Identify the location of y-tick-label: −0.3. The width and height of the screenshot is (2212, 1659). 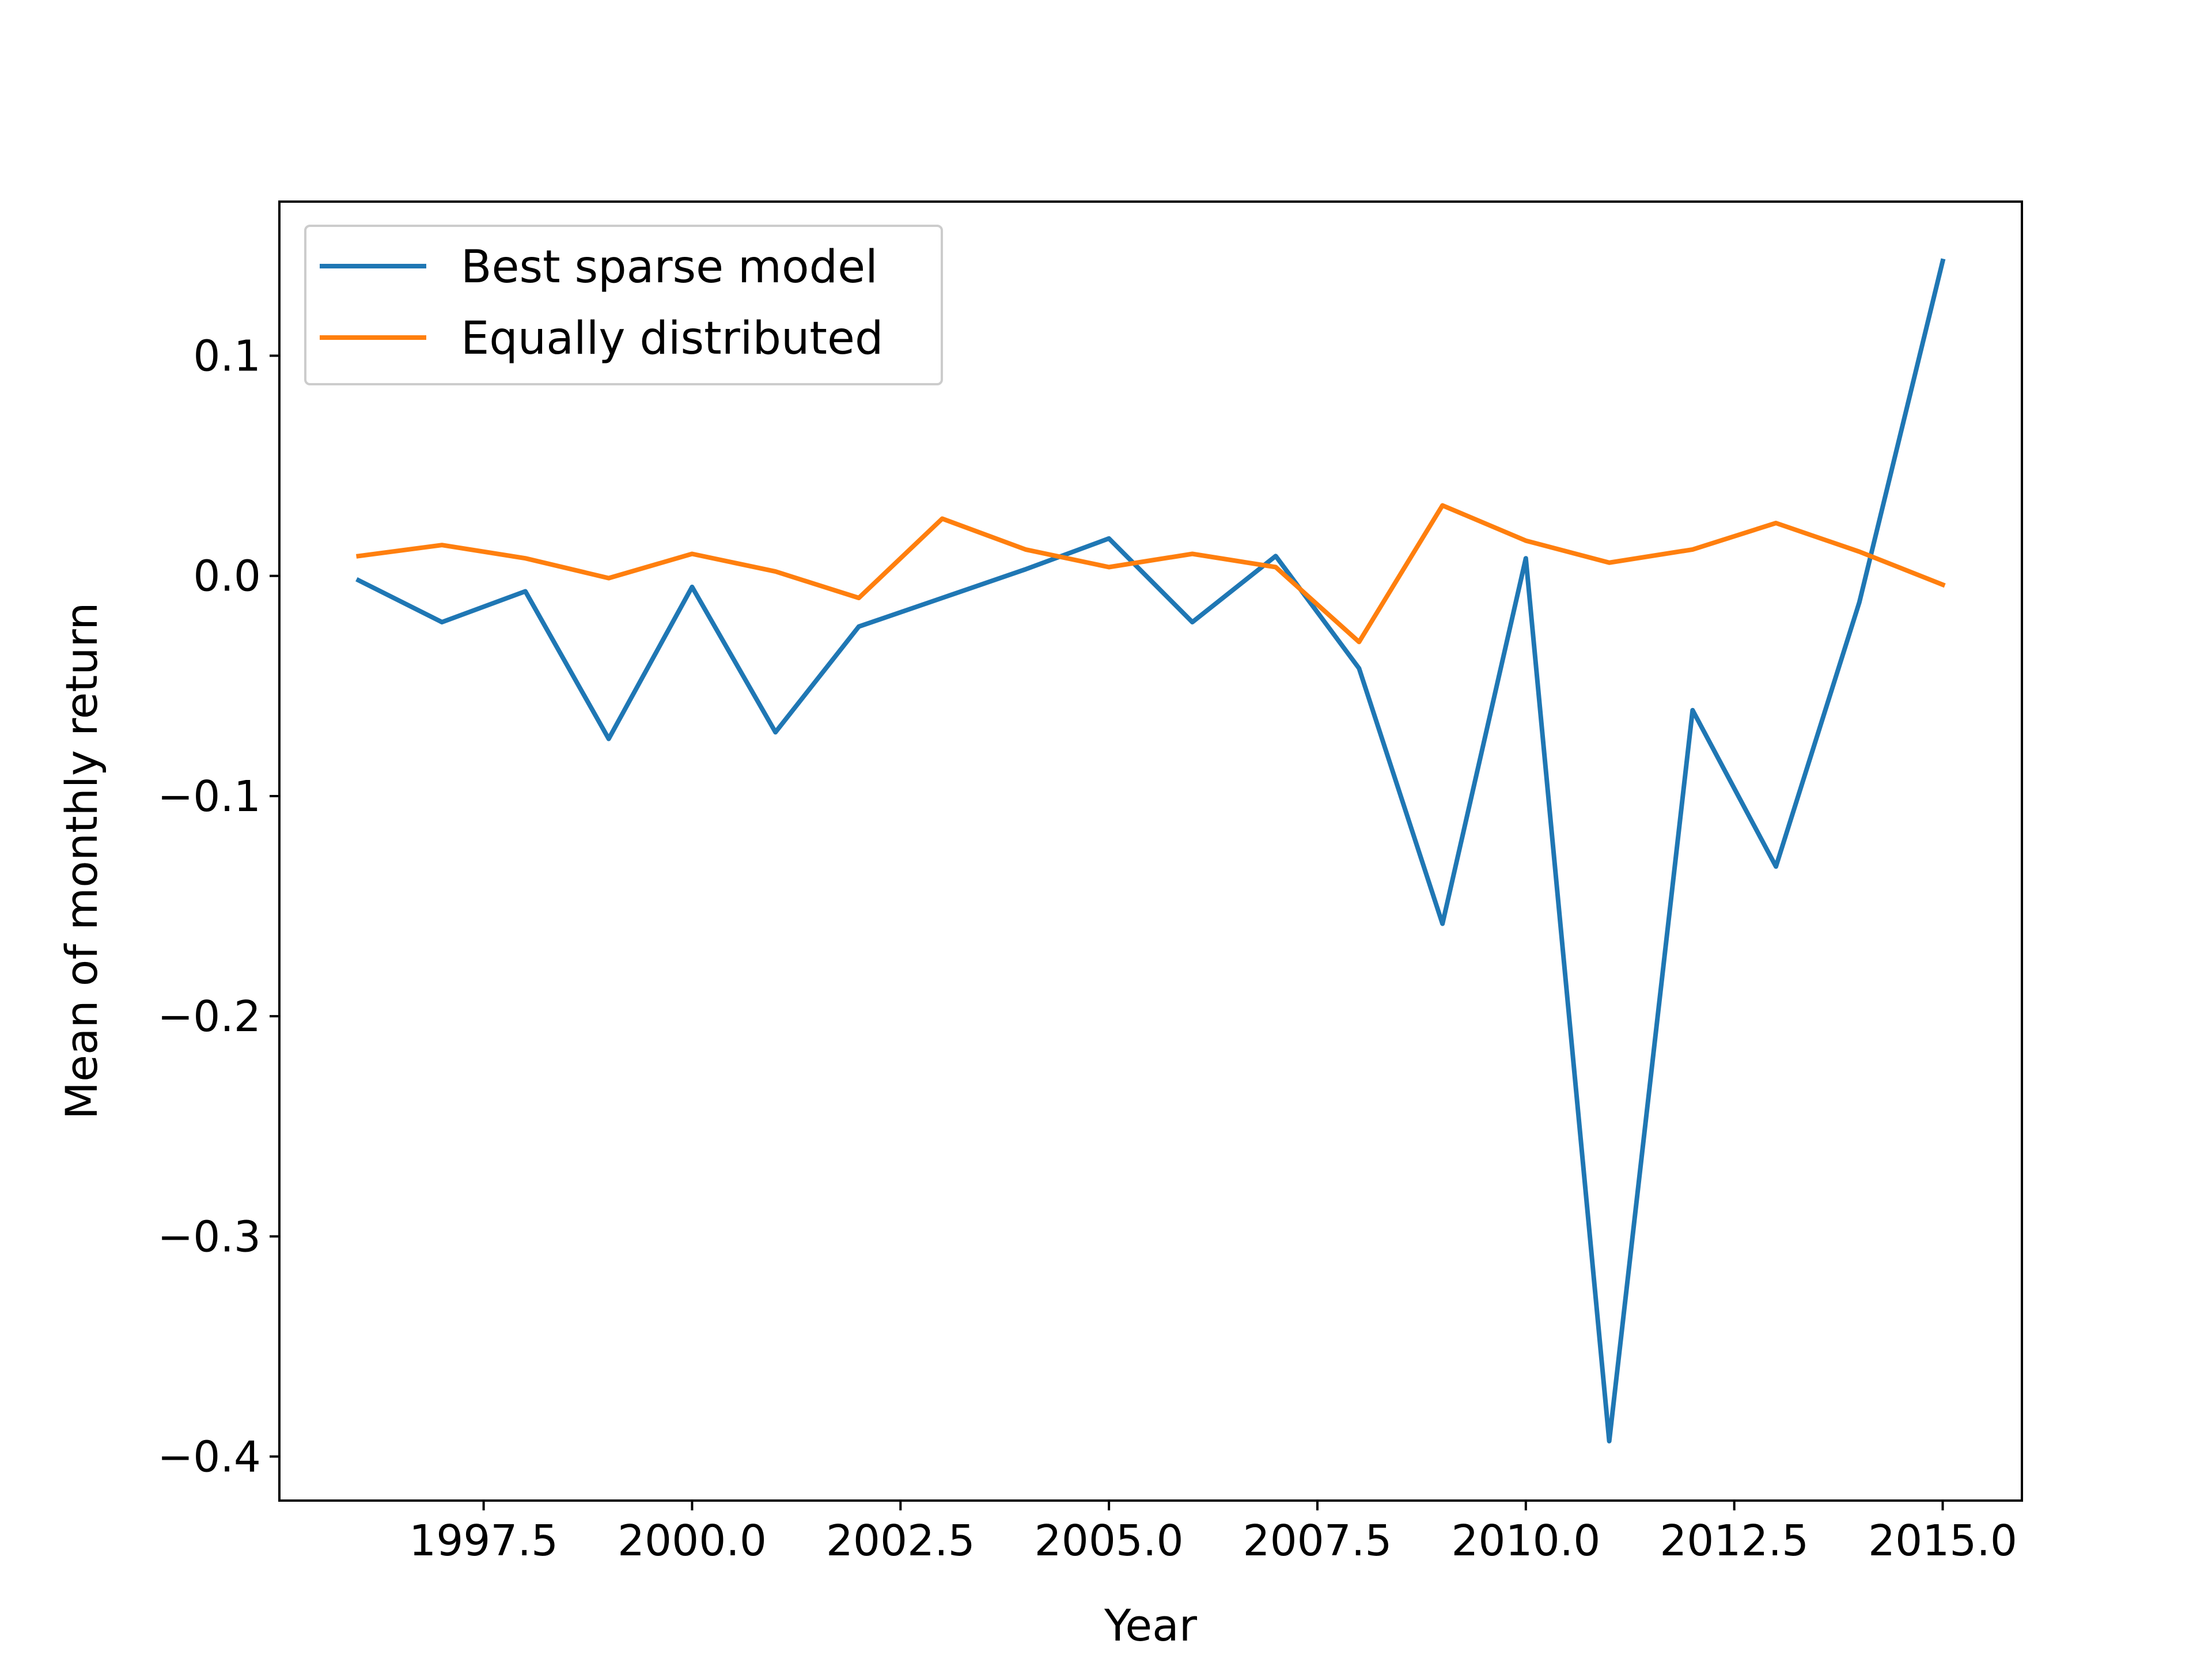
(209, 1237).